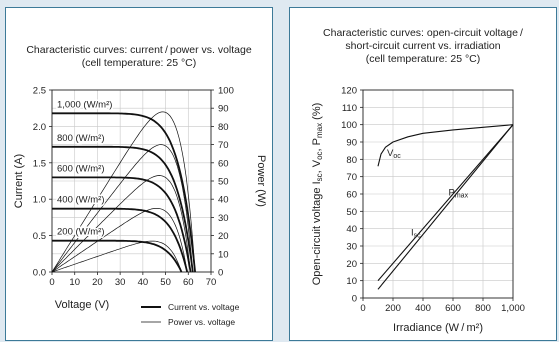 The image size is (559, 342). Describe the element at coordinates (351, 160) in the screenshot. I see `y-tick-label: 80` at that location.